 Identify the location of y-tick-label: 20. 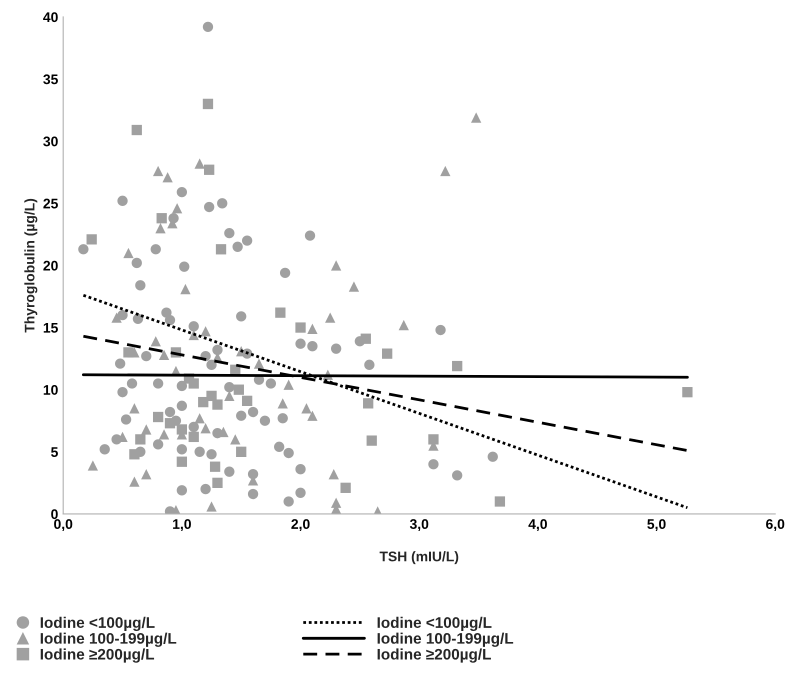
(50, 265).